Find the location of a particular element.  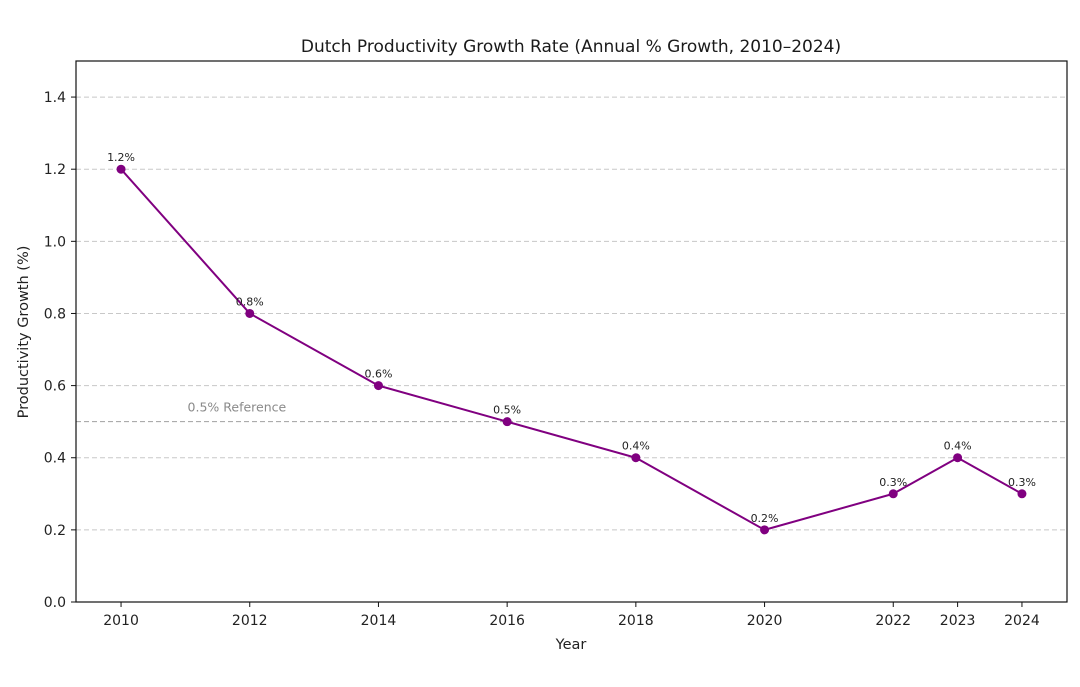

x-tick-label: 2020 is located at coordinates (765, 621).